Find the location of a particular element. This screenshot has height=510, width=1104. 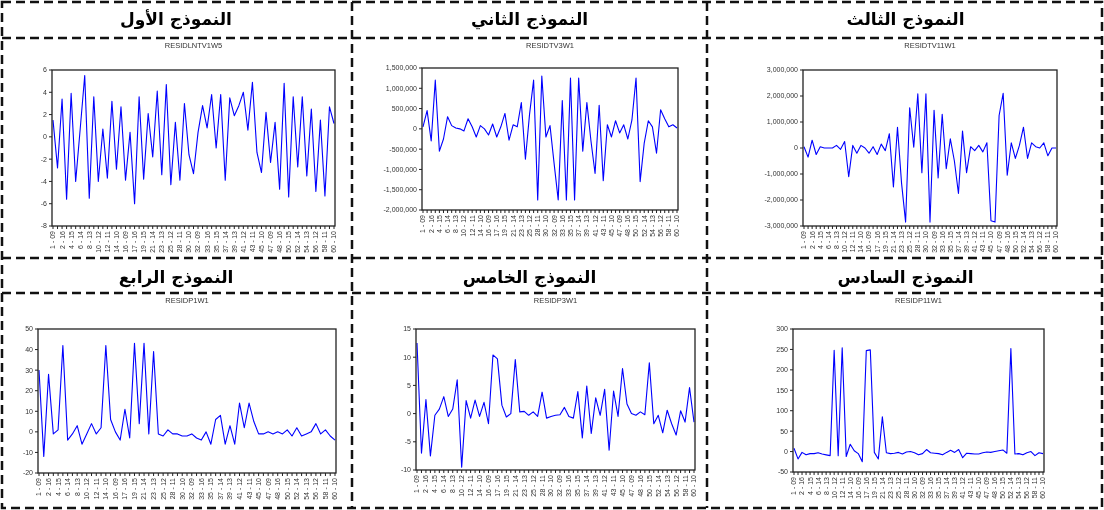

chart-title: النموذج السادس is located at coordinates (905, 277).